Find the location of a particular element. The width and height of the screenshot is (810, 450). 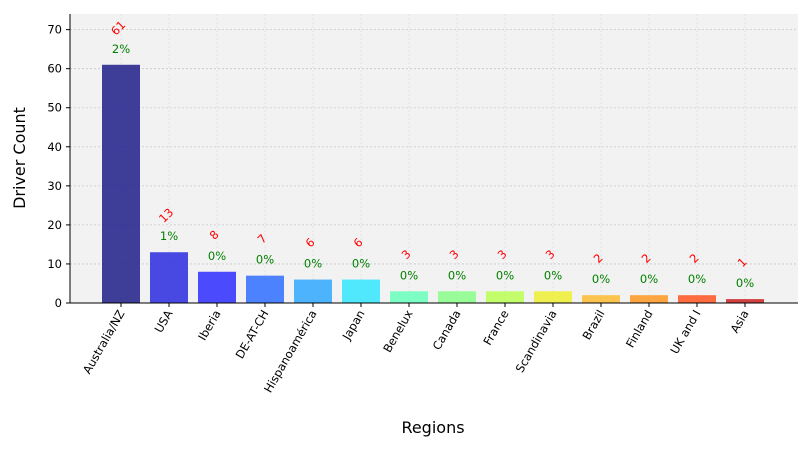

y-tick-label: 40 is located at coordinates (54, 147).